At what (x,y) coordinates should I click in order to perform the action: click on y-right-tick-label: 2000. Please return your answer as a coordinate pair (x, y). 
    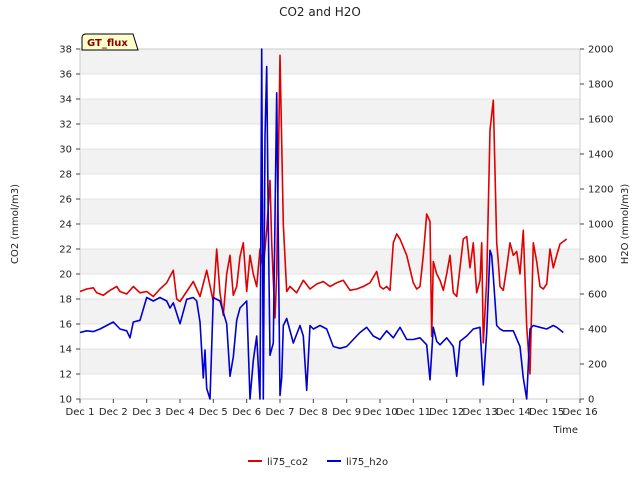
    Looking at the image, I should click on (600, 50).